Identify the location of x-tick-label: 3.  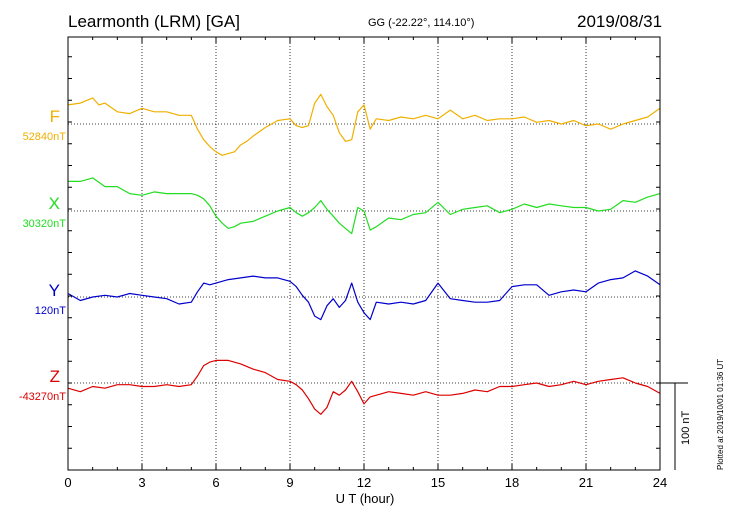
(141, 482).